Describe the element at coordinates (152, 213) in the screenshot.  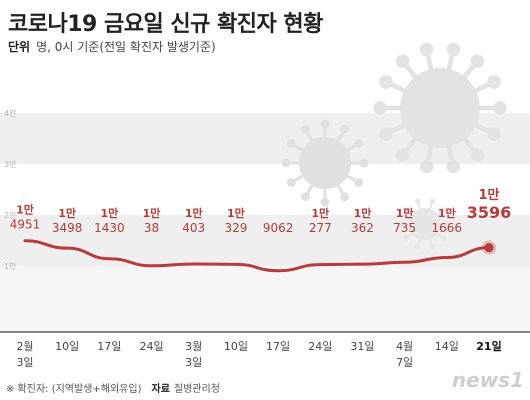
I see `data-label-top-3: 1만` at that location.